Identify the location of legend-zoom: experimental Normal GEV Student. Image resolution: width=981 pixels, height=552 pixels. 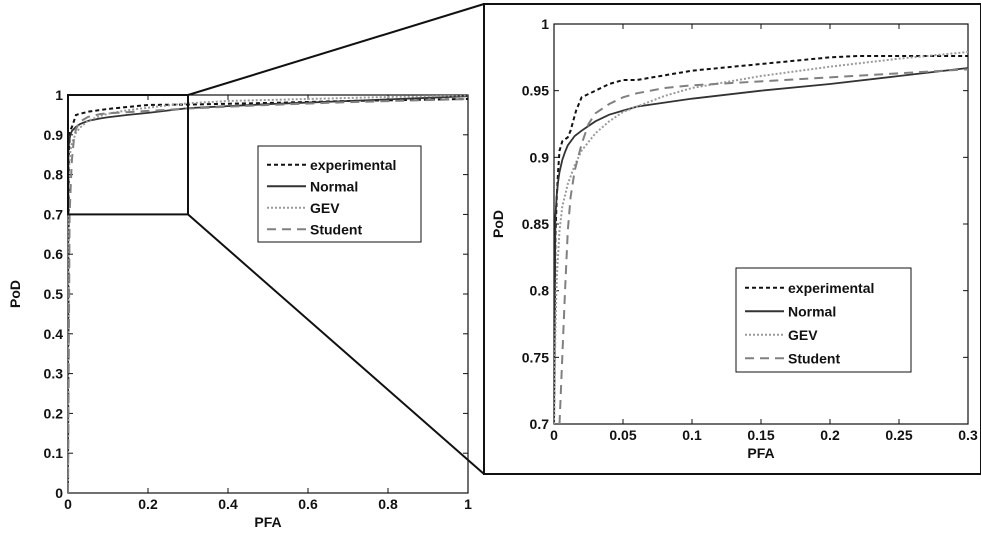
(823, 320).